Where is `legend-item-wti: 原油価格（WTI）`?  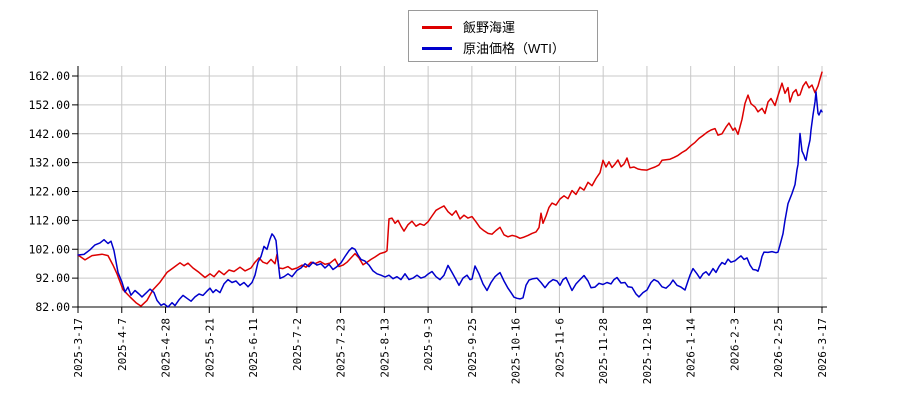 legend-item-wti: 原油価格（WTI） is located at coordinates (509, 48).